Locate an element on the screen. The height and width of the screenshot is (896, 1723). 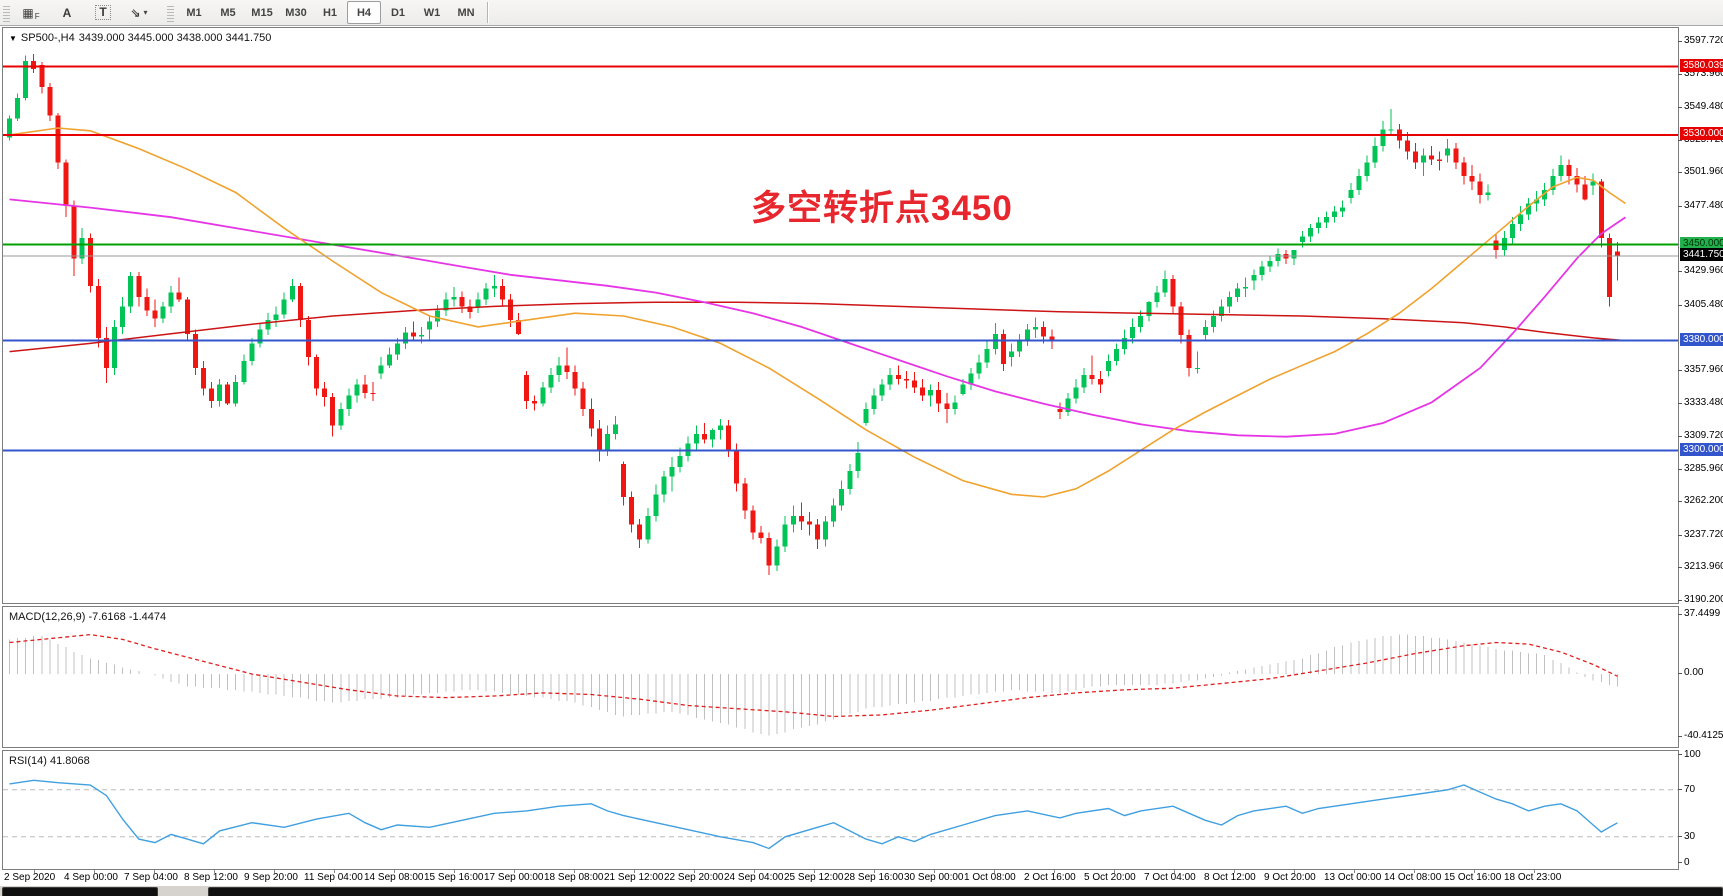
timeframe-button-m5: M5 is located at coordinates (228, 12).